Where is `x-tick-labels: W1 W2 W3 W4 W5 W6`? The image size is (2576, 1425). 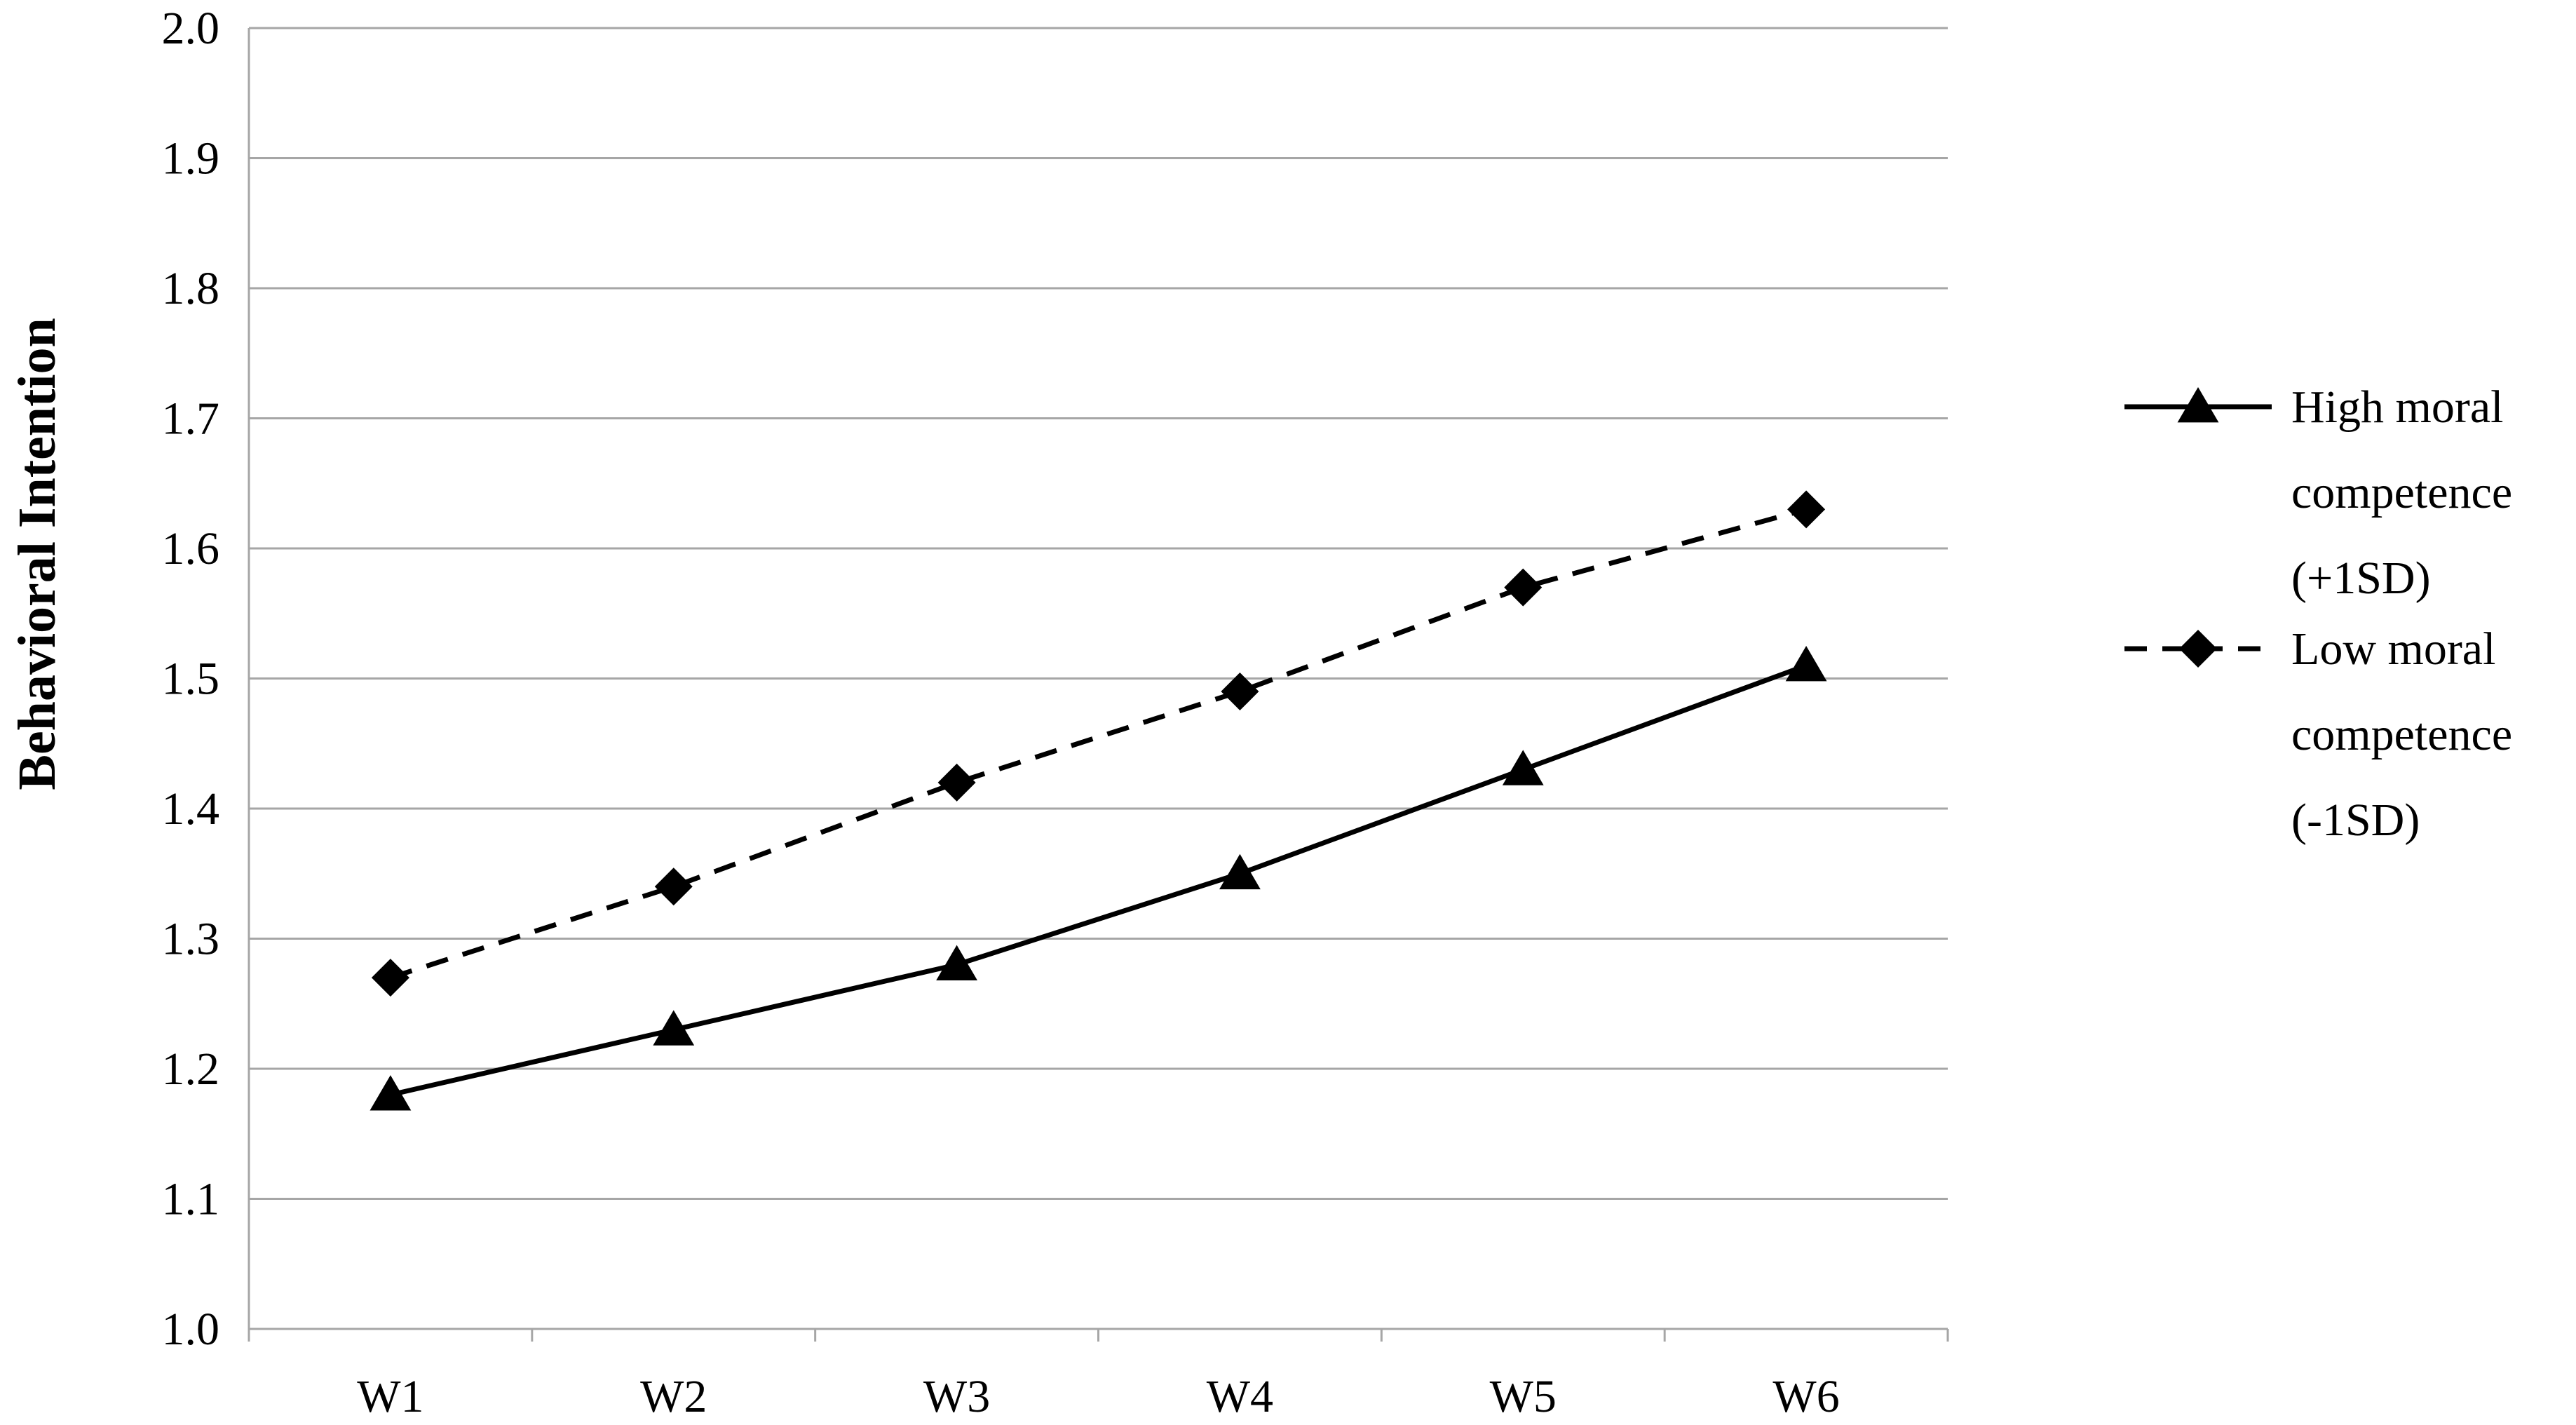 x-tick-labels: W1 W2 W3 W4 W5 W6 is located at coordinates (1098, 1396).